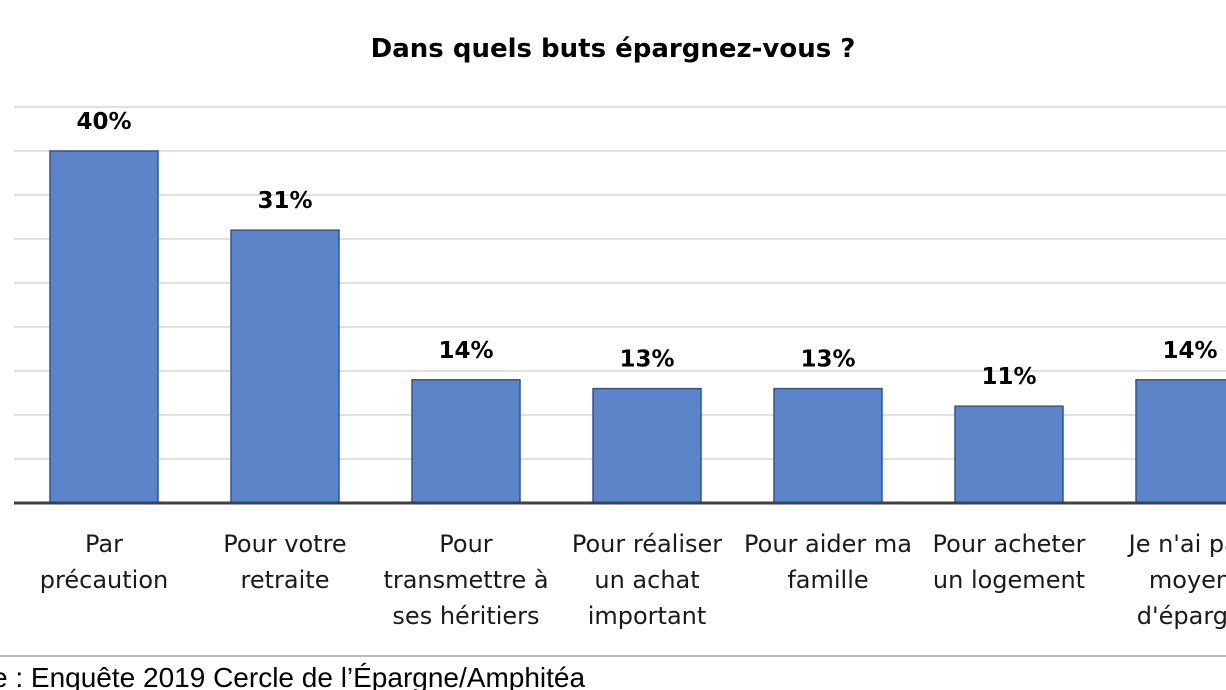  I want to click on category-label-line: Pour aider ma, so click(828, 544).